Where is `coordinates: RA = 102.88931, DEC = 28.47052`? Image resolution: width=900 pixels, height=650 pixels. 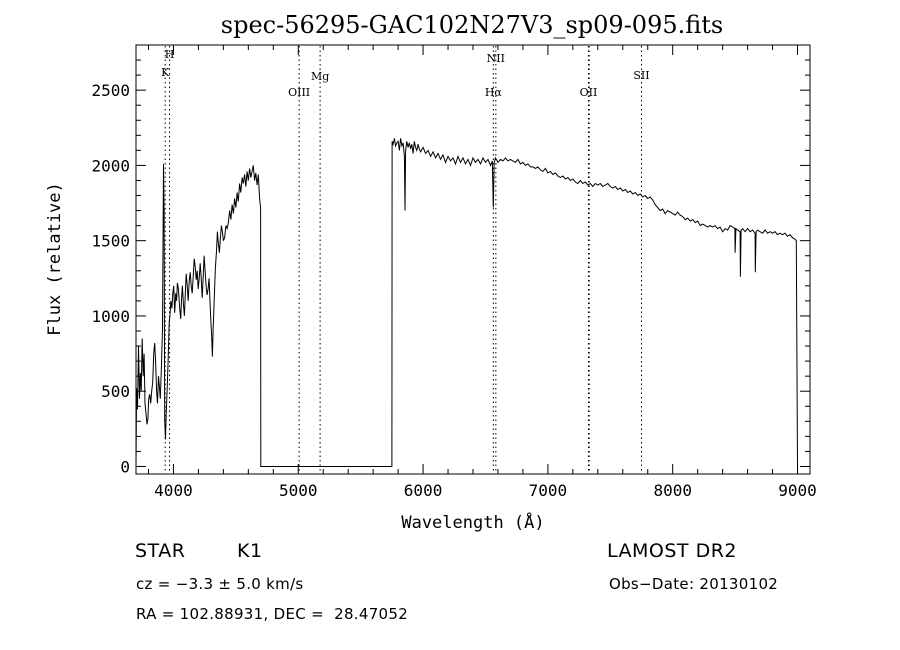 coordinates: RA = 102.88931, DEC = 28.47052 is located at coordinates (272, 614).